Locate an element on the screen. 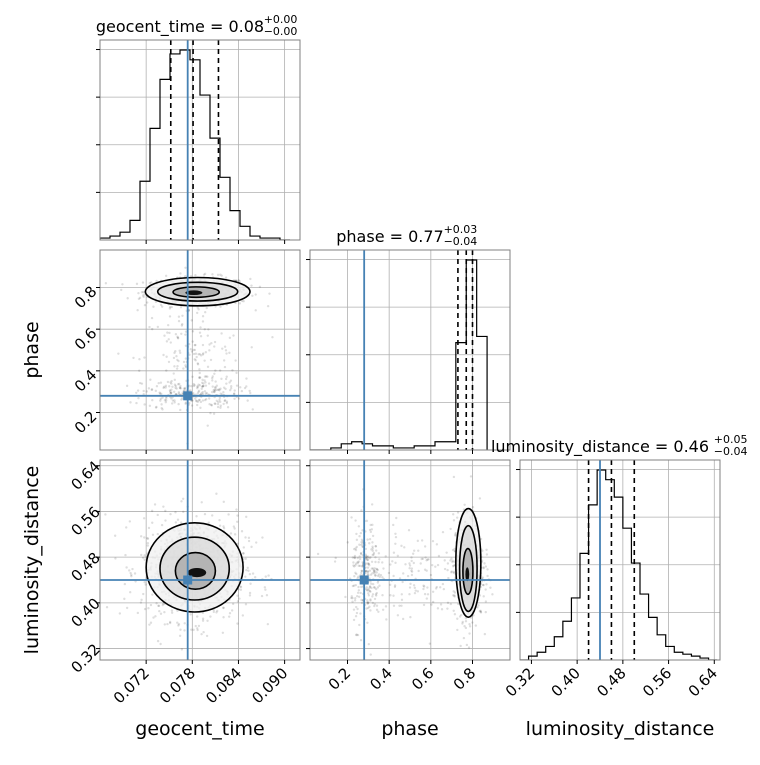 The height and width of the screenshot is (765, 760). y-tick-label: 0.64 is located at coordinates (85, 475).